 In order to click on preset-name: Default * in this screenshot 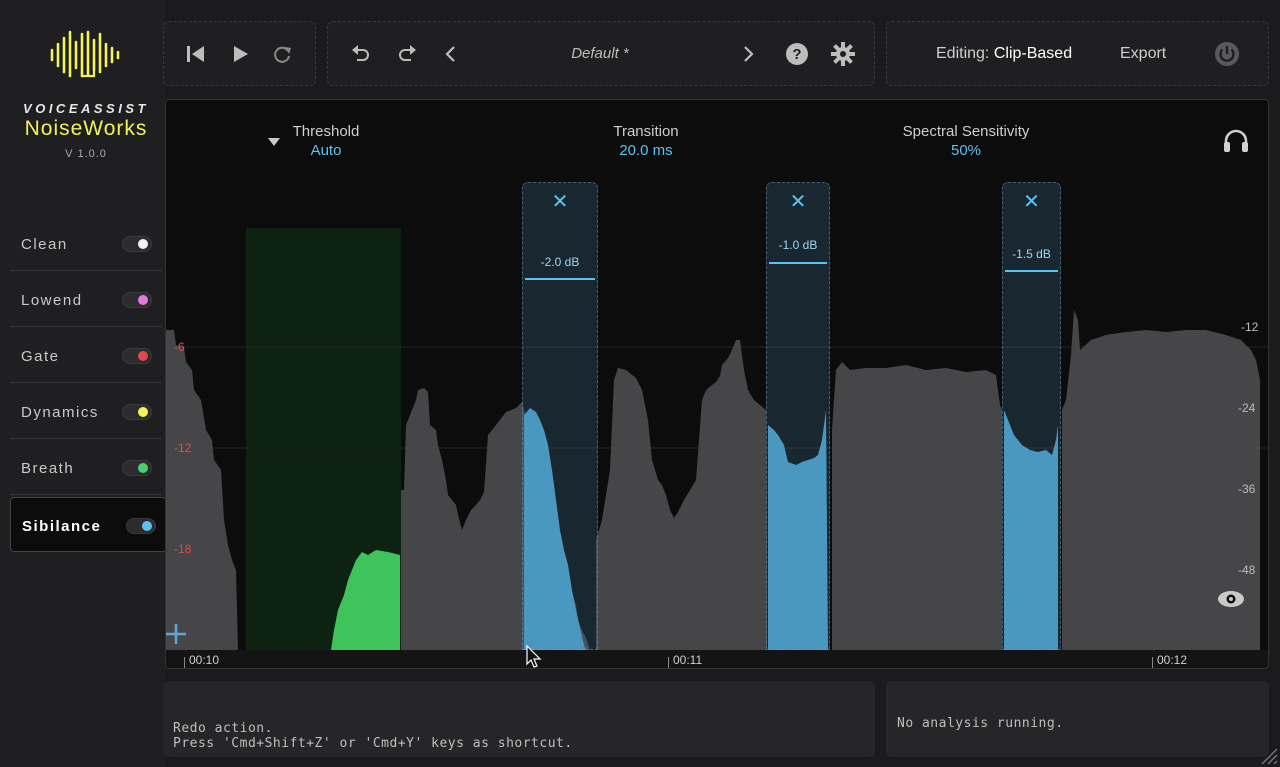, I will do `click(600, 53)`.